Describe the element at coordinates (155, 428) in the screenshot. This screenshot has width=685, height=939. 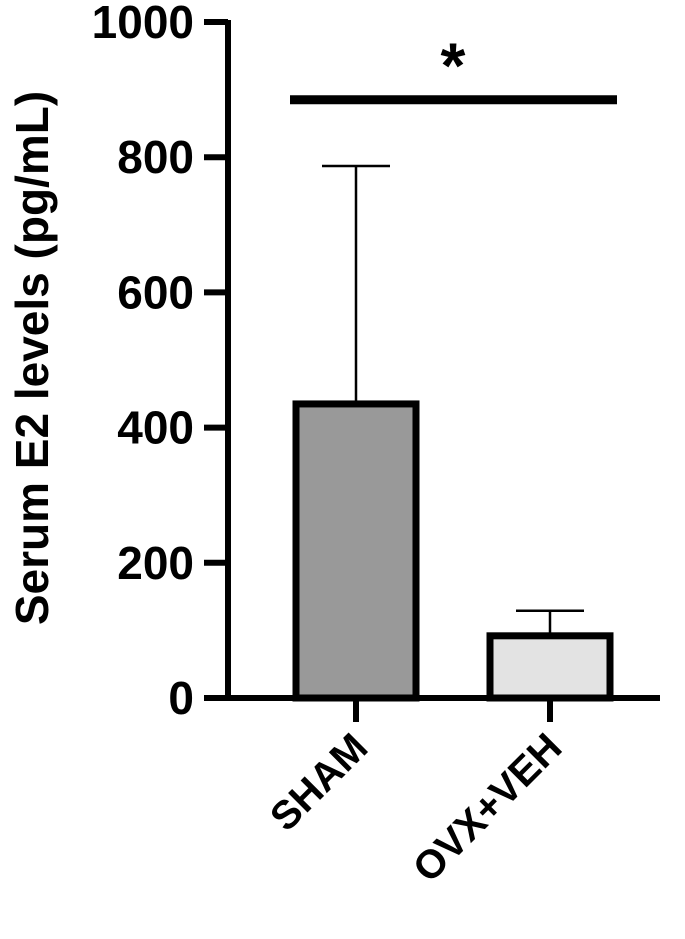
I see `y-tick-label: 400` at that location.